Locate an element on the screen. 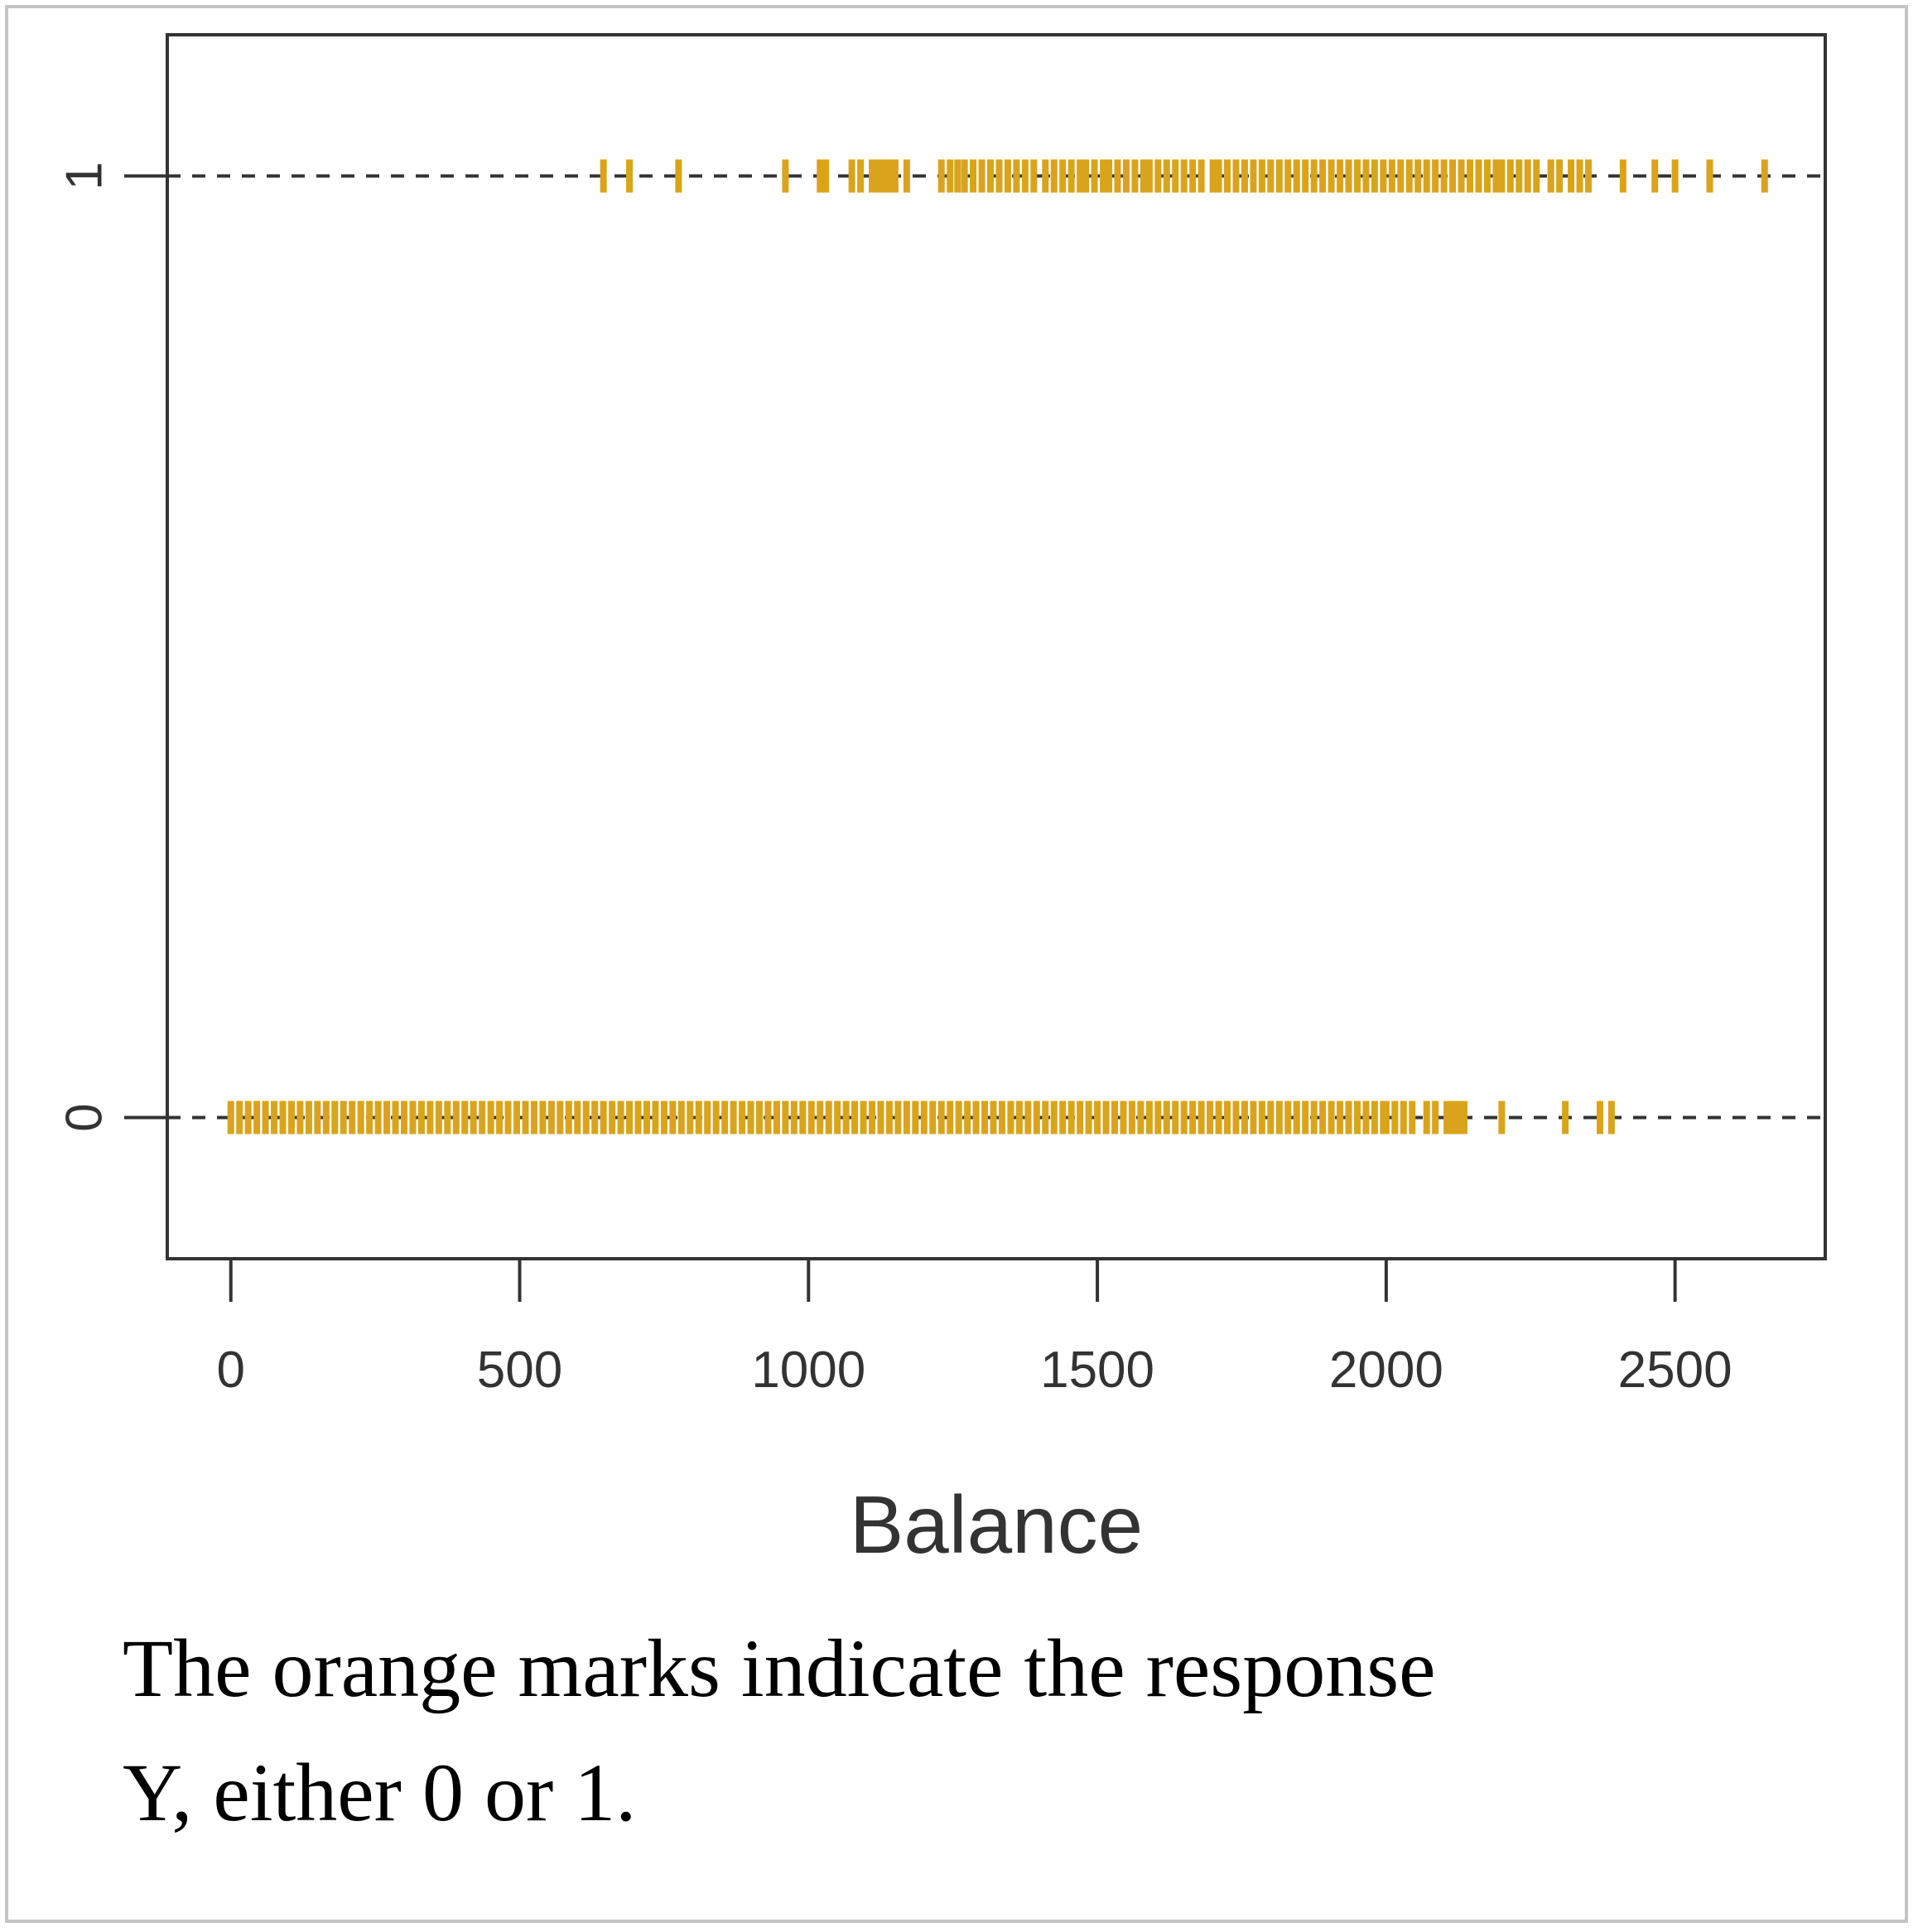  x-tick-label: 500 is located at coordinates (519, 1370).